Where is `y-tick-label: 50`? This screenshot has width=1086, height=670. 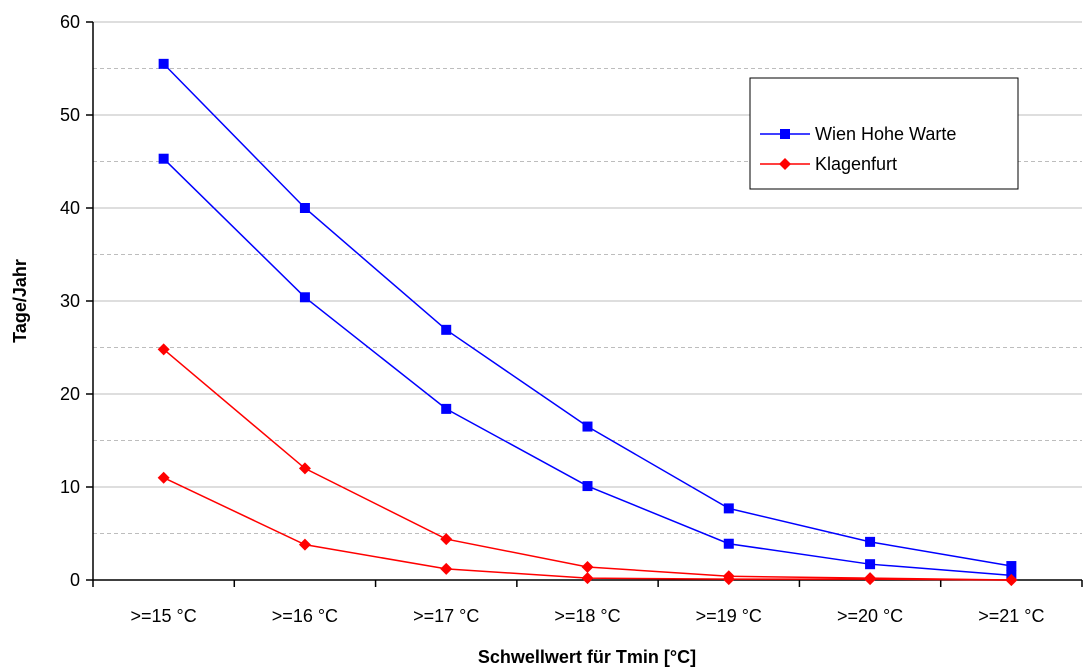 y-tick-label: 50 is located at coordinates (70, 115).